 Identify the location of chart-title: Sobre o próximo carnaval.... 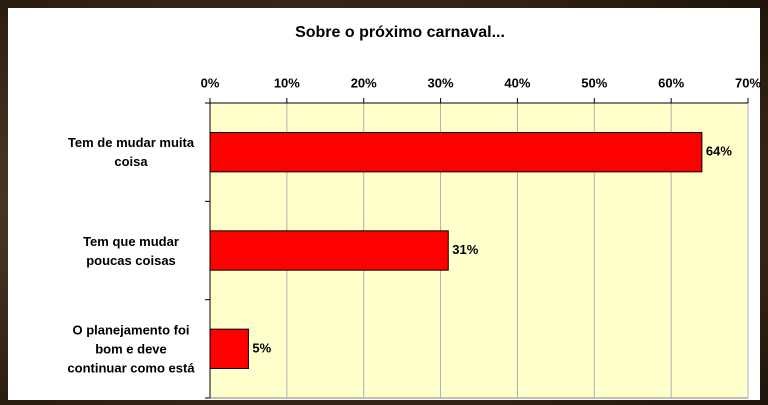
(400, 32).